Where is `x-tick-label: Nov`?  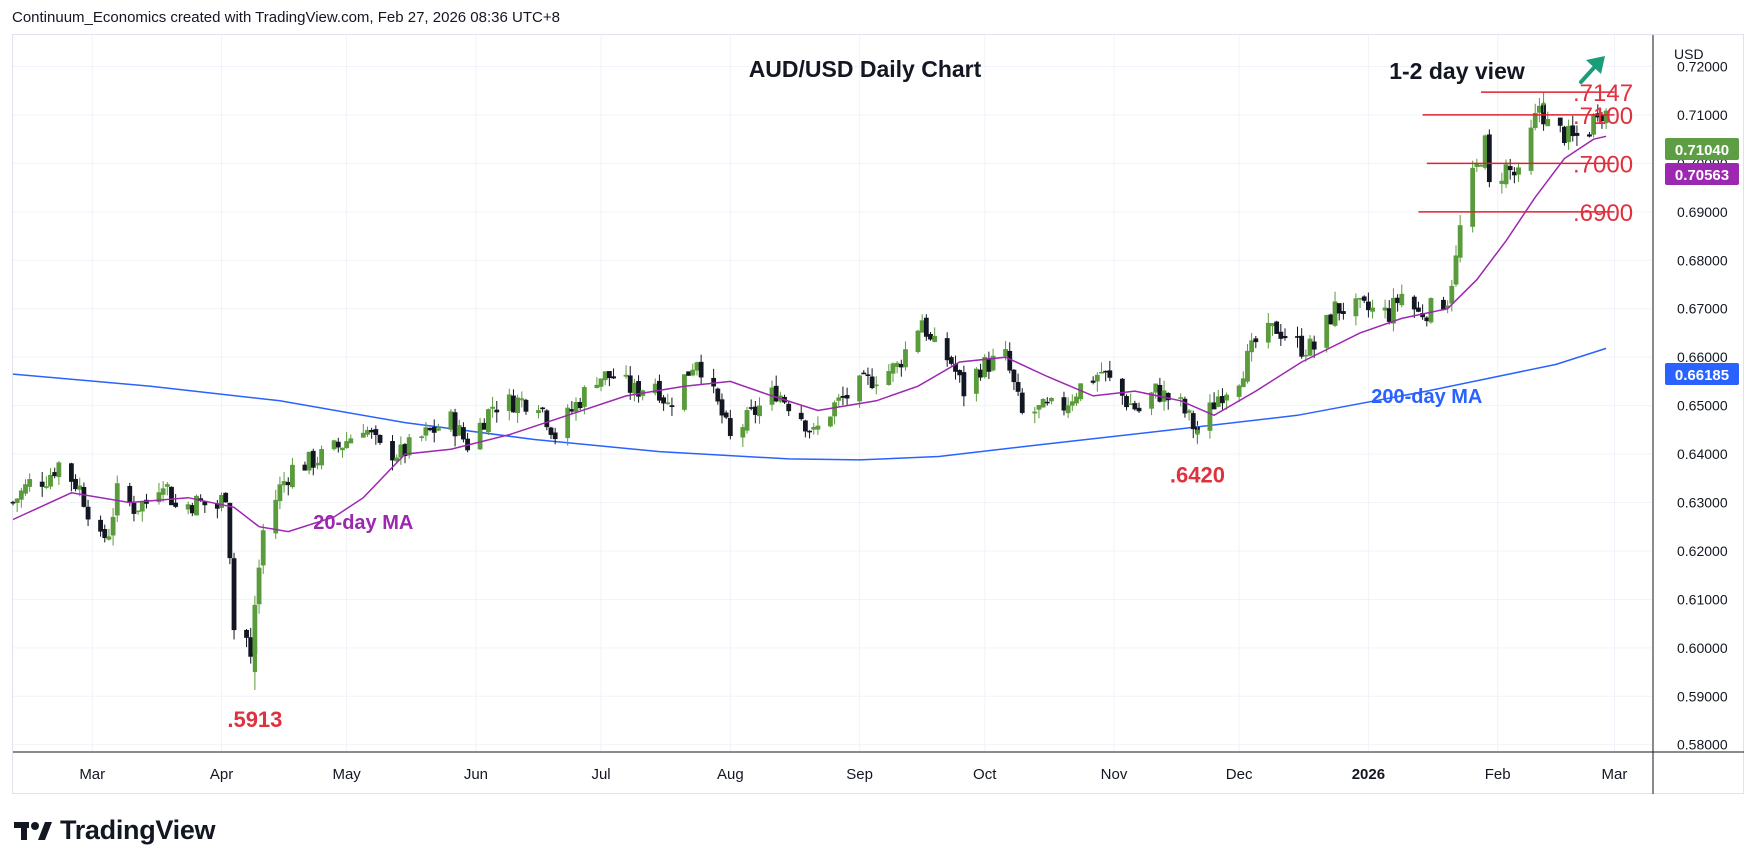
x-tick-label: Nov is located at coordinates (1114, 774).